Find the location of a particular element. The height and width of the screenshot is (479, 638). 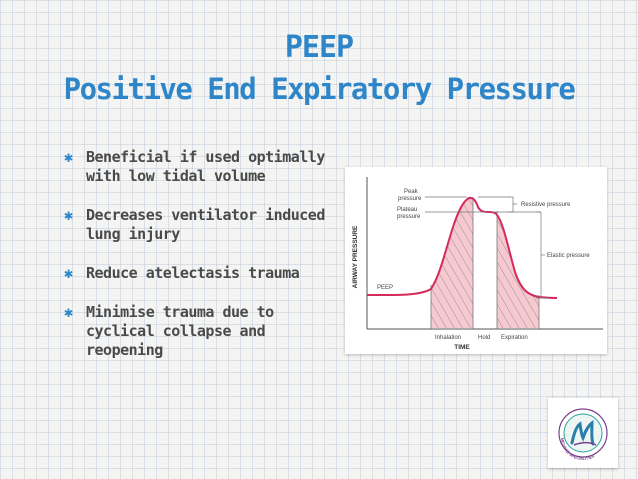

annotation-lines is located at coordinates (487, 247).